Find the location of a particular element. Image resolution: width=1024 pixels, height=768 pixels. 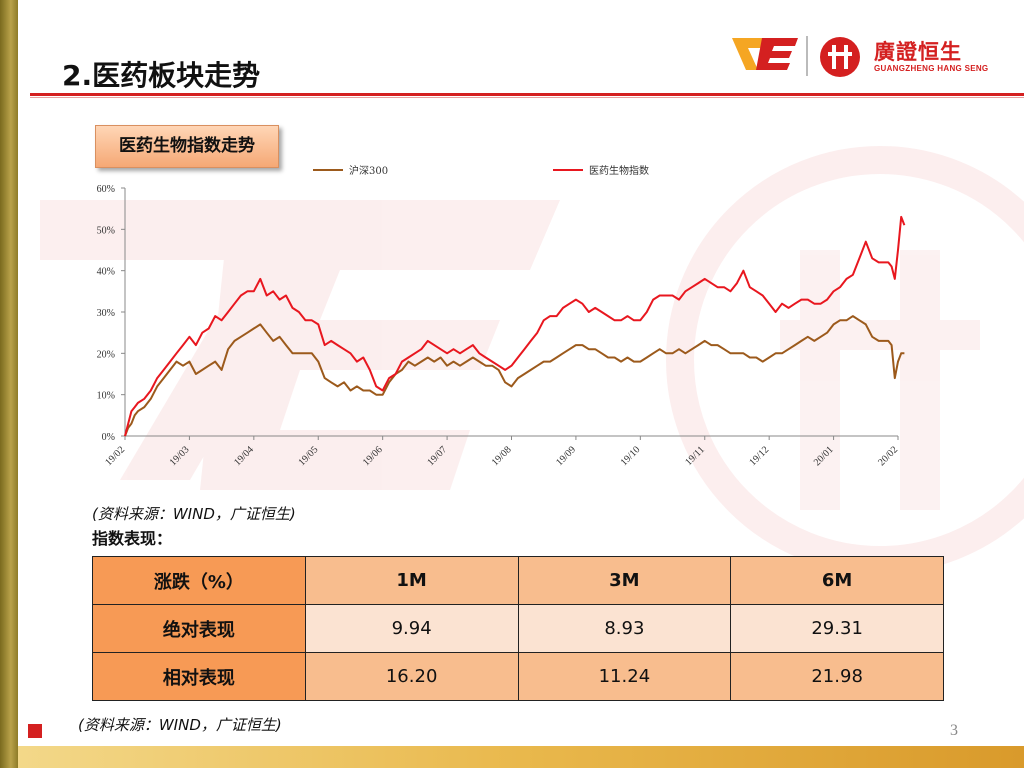

table-row: 绝对表现 9.94 8.93 29.31 is located at coordinates (518, 628).